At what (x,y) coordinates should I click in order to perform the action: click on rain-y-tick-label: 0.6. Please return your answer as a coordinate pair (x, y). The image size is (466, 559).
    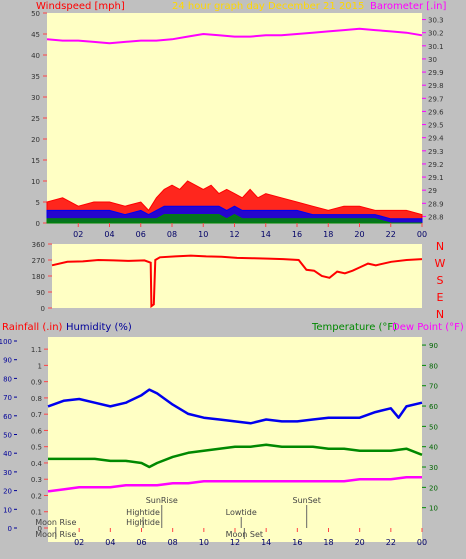
    Looking at the image, I should click on (37, 431).